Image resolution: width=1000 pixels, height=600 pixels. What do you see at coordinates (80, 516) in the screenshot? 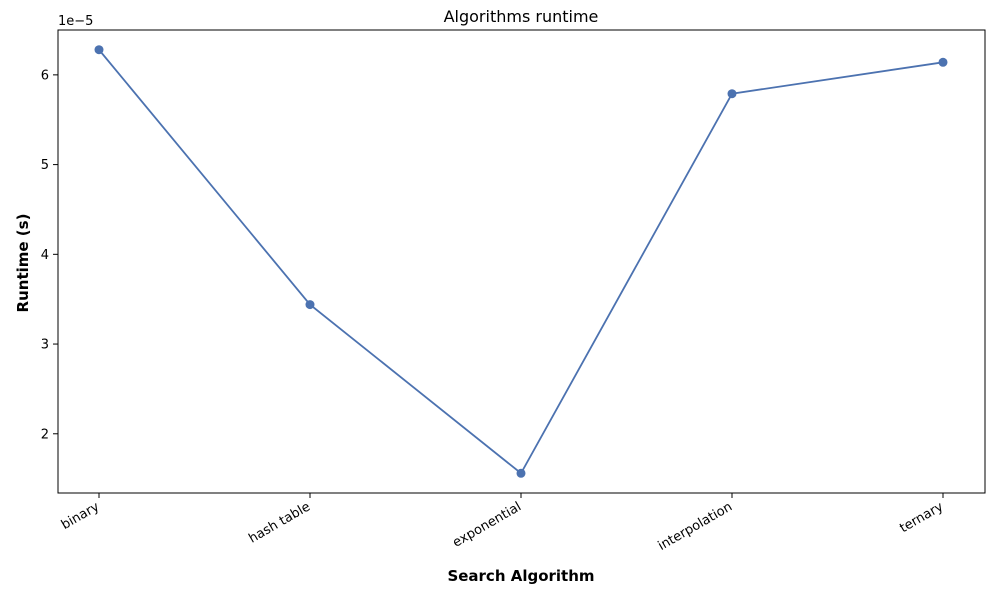
I see `x-tick-label: binary` at bounding box center [80, 516].